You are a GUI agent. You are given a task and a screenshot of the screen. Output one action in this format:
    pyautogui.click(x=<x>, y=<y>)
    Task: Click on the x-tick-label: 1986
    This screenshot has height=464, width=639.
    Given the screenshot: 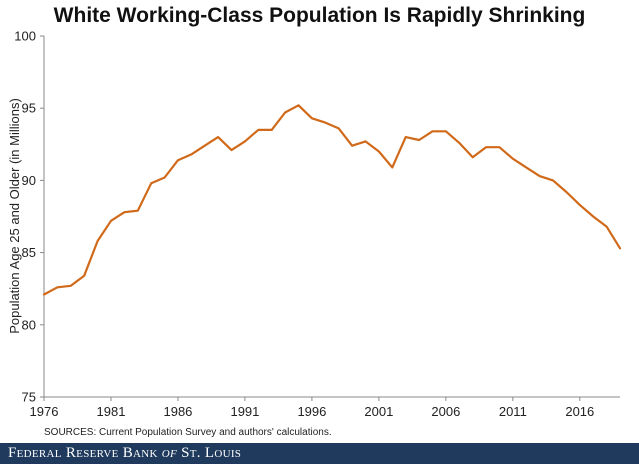 What is the action you would take?
    pyautogui.click(x=177, y=411)
    